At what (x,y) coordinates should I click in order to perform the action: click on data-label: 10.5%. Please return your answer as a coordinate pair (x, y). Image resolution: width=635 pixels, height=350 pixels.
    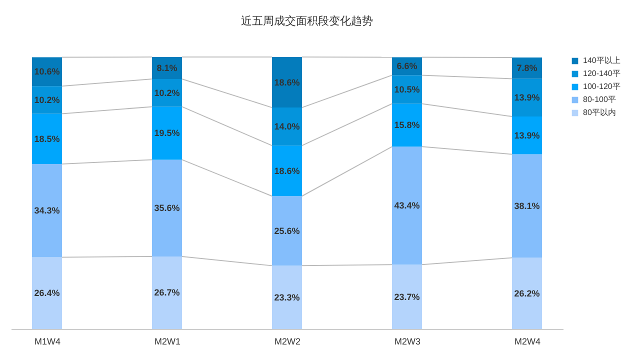
    Looking at the image, I should click on (407, 89).